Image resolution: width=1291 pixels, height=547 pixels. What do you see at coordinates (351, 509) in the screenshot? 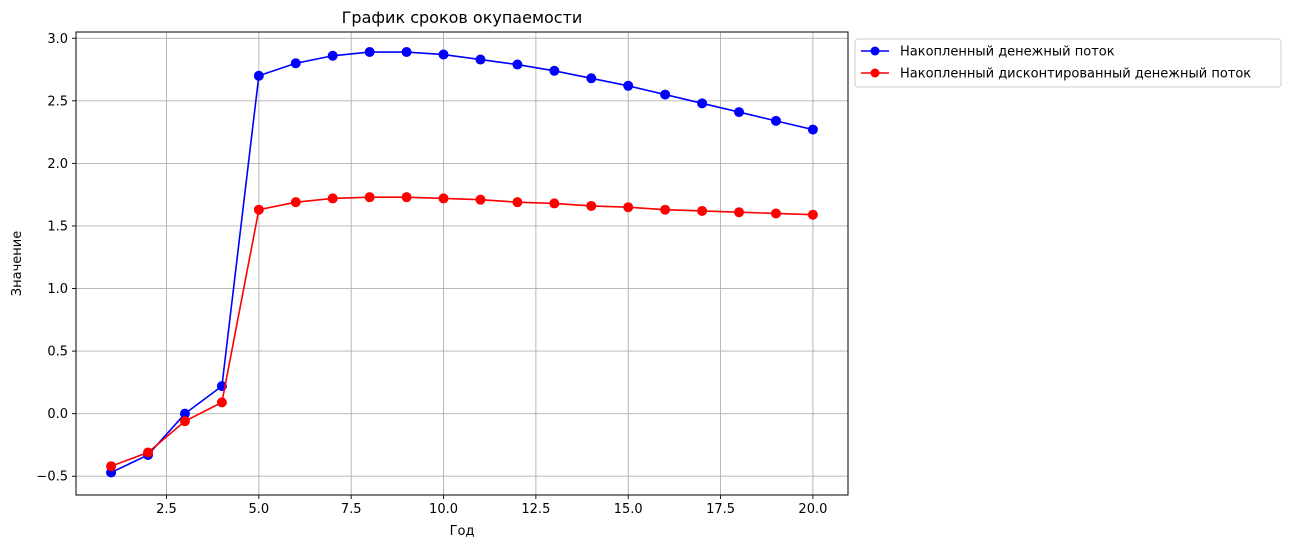
I see `x-tick-label: 7.5` at bounding box center [351, 509].